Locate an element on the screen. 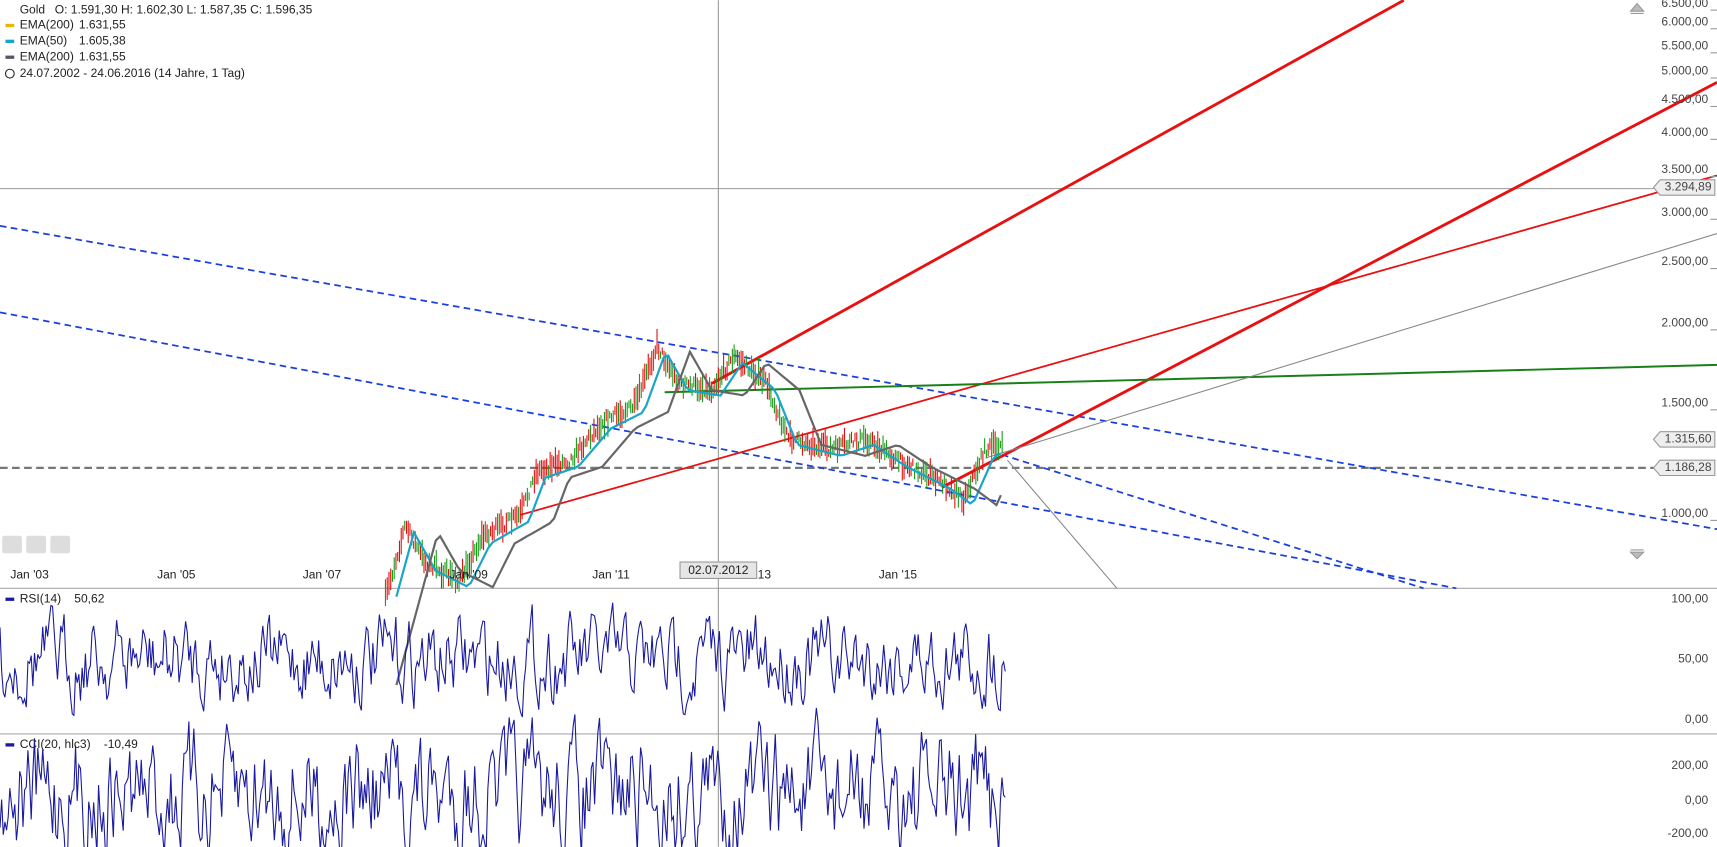  price-axis-label: 4.500,00 is located at coordinates (1684, 99).